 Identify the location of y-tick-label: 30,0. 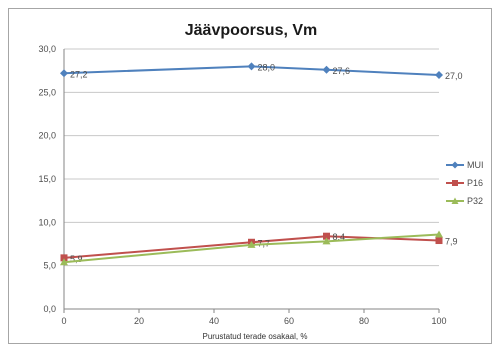
(47, 49).